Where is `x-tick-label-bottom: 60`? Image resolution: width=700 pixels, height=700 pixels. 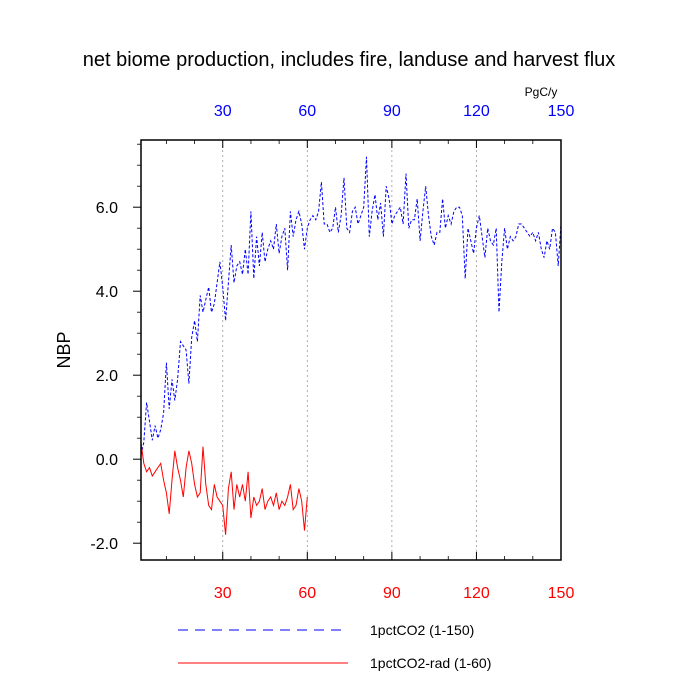 x-tick-label-bottom: 60 is located at coordinates (307, 593).